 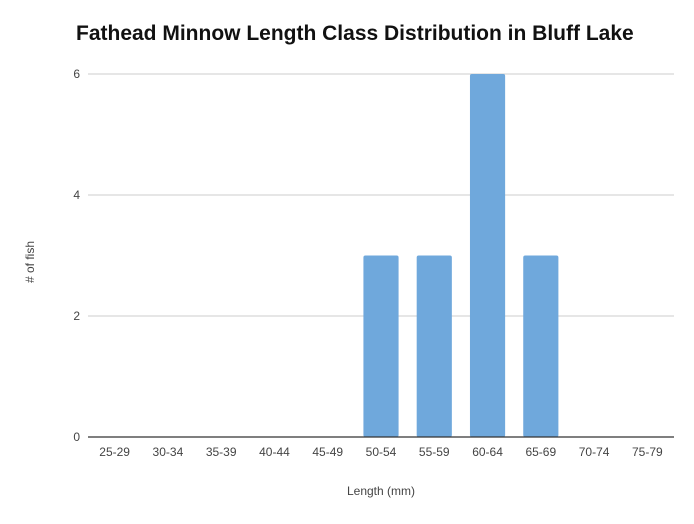 I want to click on x-tick-label: 40-44, so click(x=274, y=452).